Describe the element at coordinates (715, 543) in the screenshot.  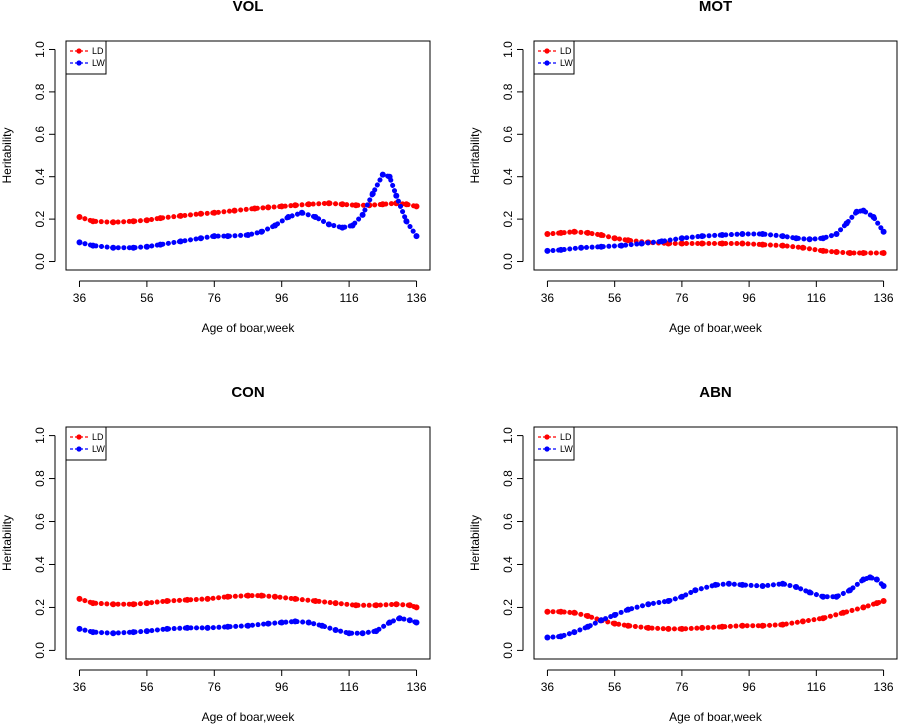
I see `plot-frame` at that location.